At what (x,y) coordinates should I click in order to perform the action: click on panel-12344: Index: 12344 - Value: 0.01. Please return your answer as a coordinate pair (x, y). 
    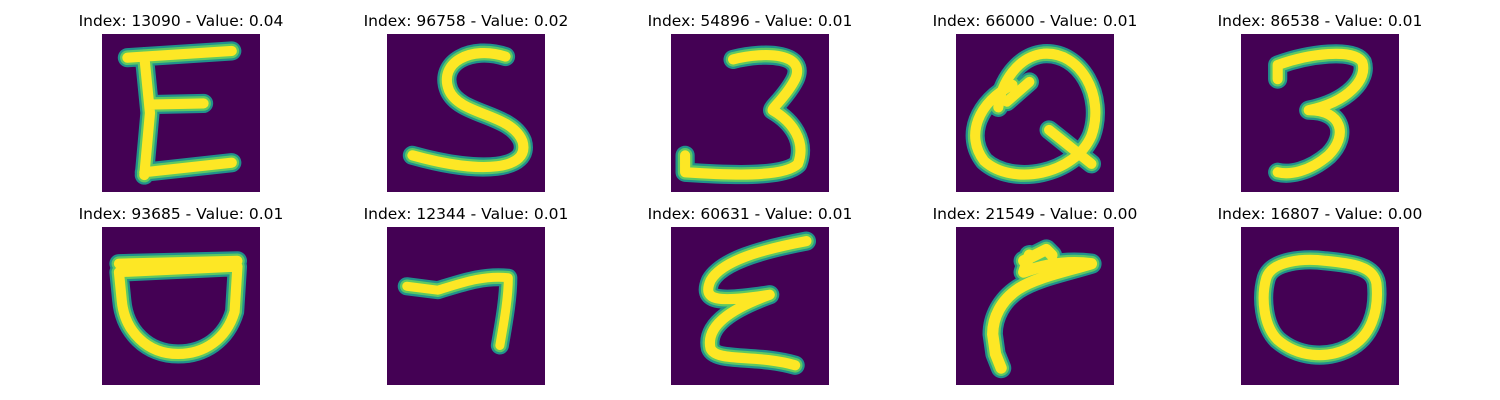
    Looking at the image, I should click on (466, 295).